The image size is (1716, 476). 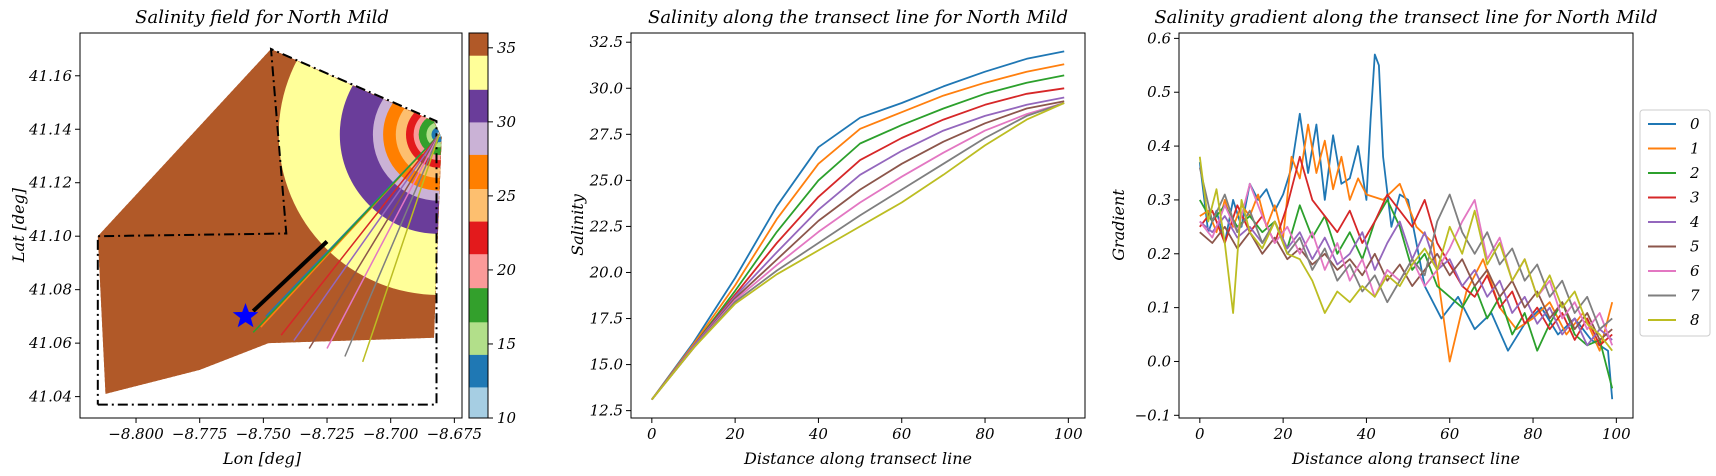 What do you see at coordinates (1157, 226) in the screenshot?
I see `gradient-y-ticks: −0.1 0.0 0.1 0.2 0.3 0.4 0.5 0.6` at bounding box center [1157, 226].